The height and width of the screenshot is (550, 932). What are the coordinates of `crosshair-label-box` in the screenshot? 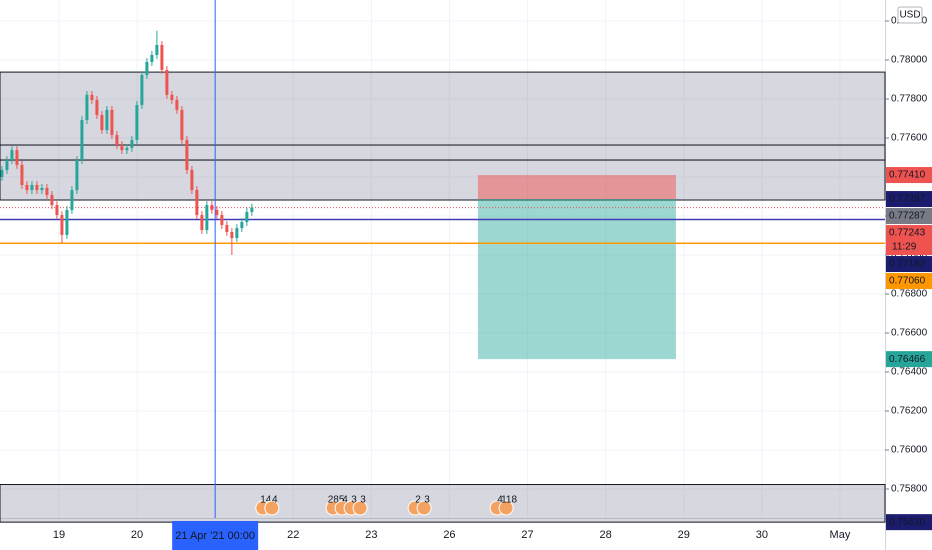 It's located at (215, 535).